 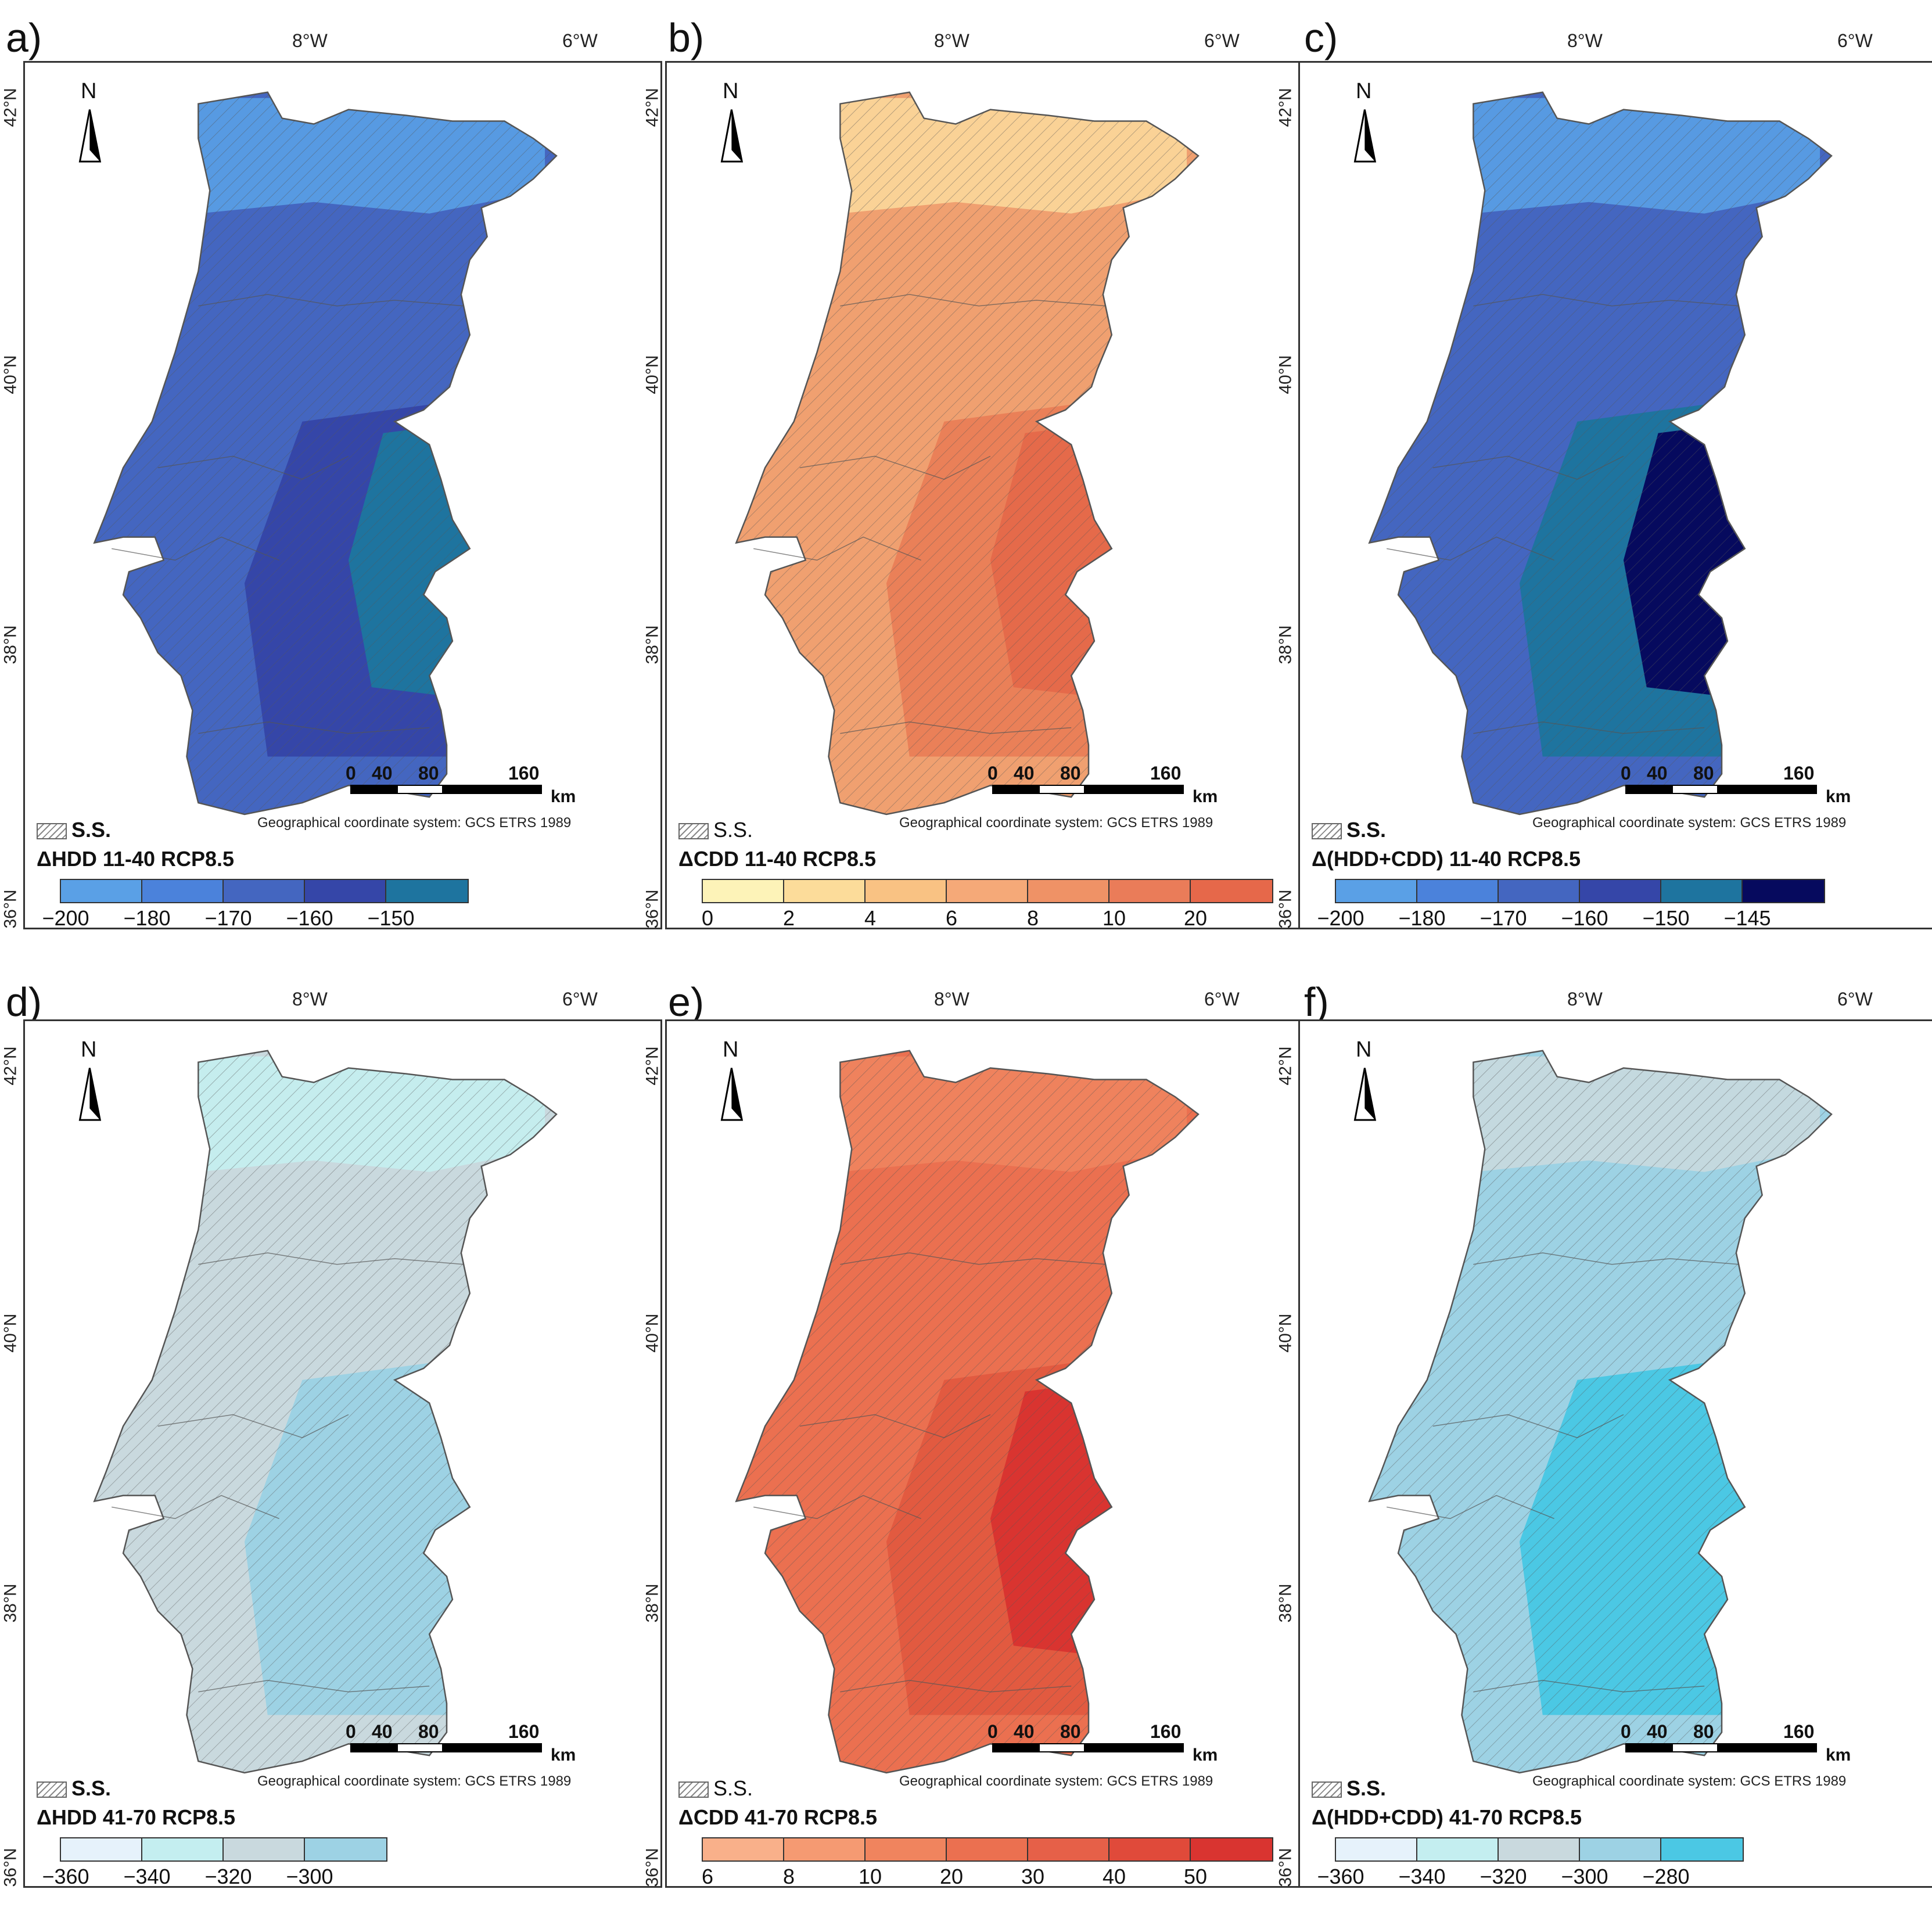 What do you see at coordinates (1447, 1817) in the screenshot?
I see `legend-title: Δ(HDD+CDD) 41-70 RCP8.5` at bounding box center [1447, 1817].